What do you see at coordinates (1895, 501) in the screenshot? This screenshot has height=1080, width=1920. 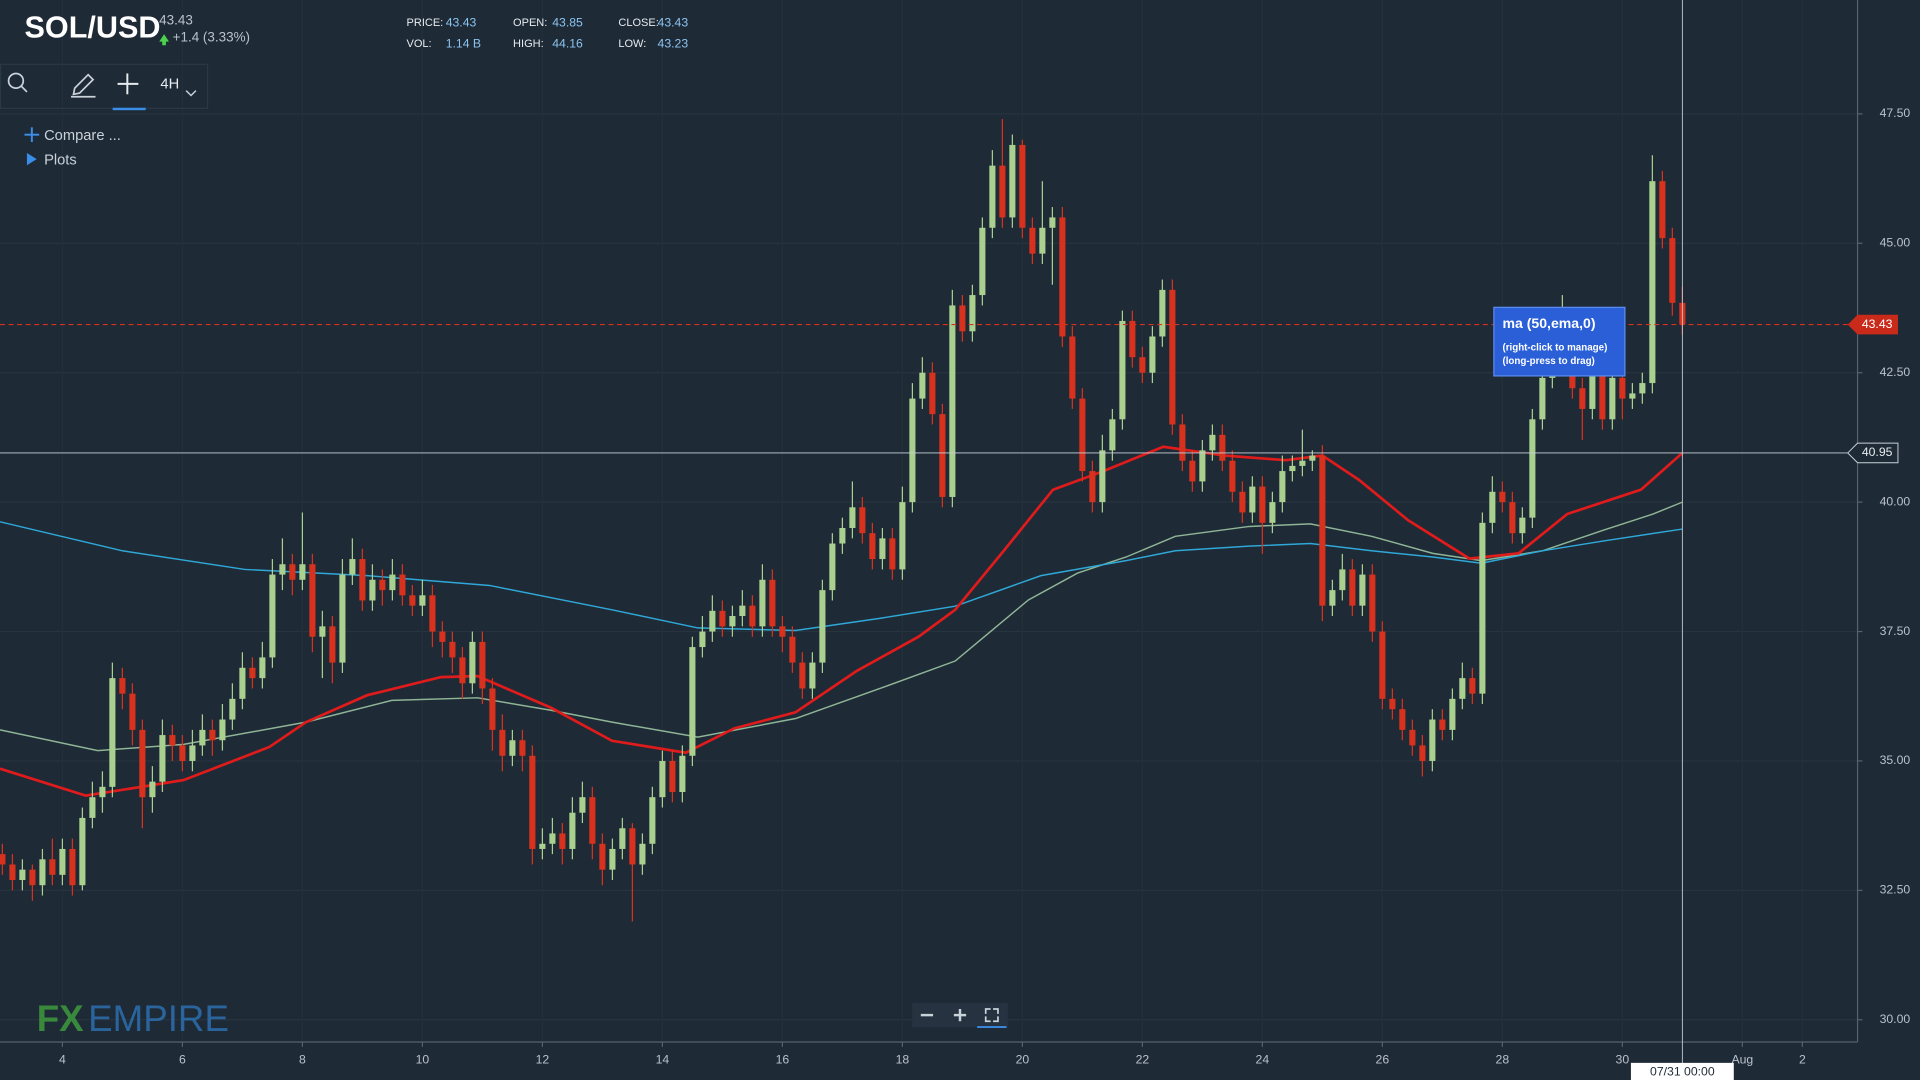 I see `y-tick-label: 40.00` at bounding box center [1895, 501].